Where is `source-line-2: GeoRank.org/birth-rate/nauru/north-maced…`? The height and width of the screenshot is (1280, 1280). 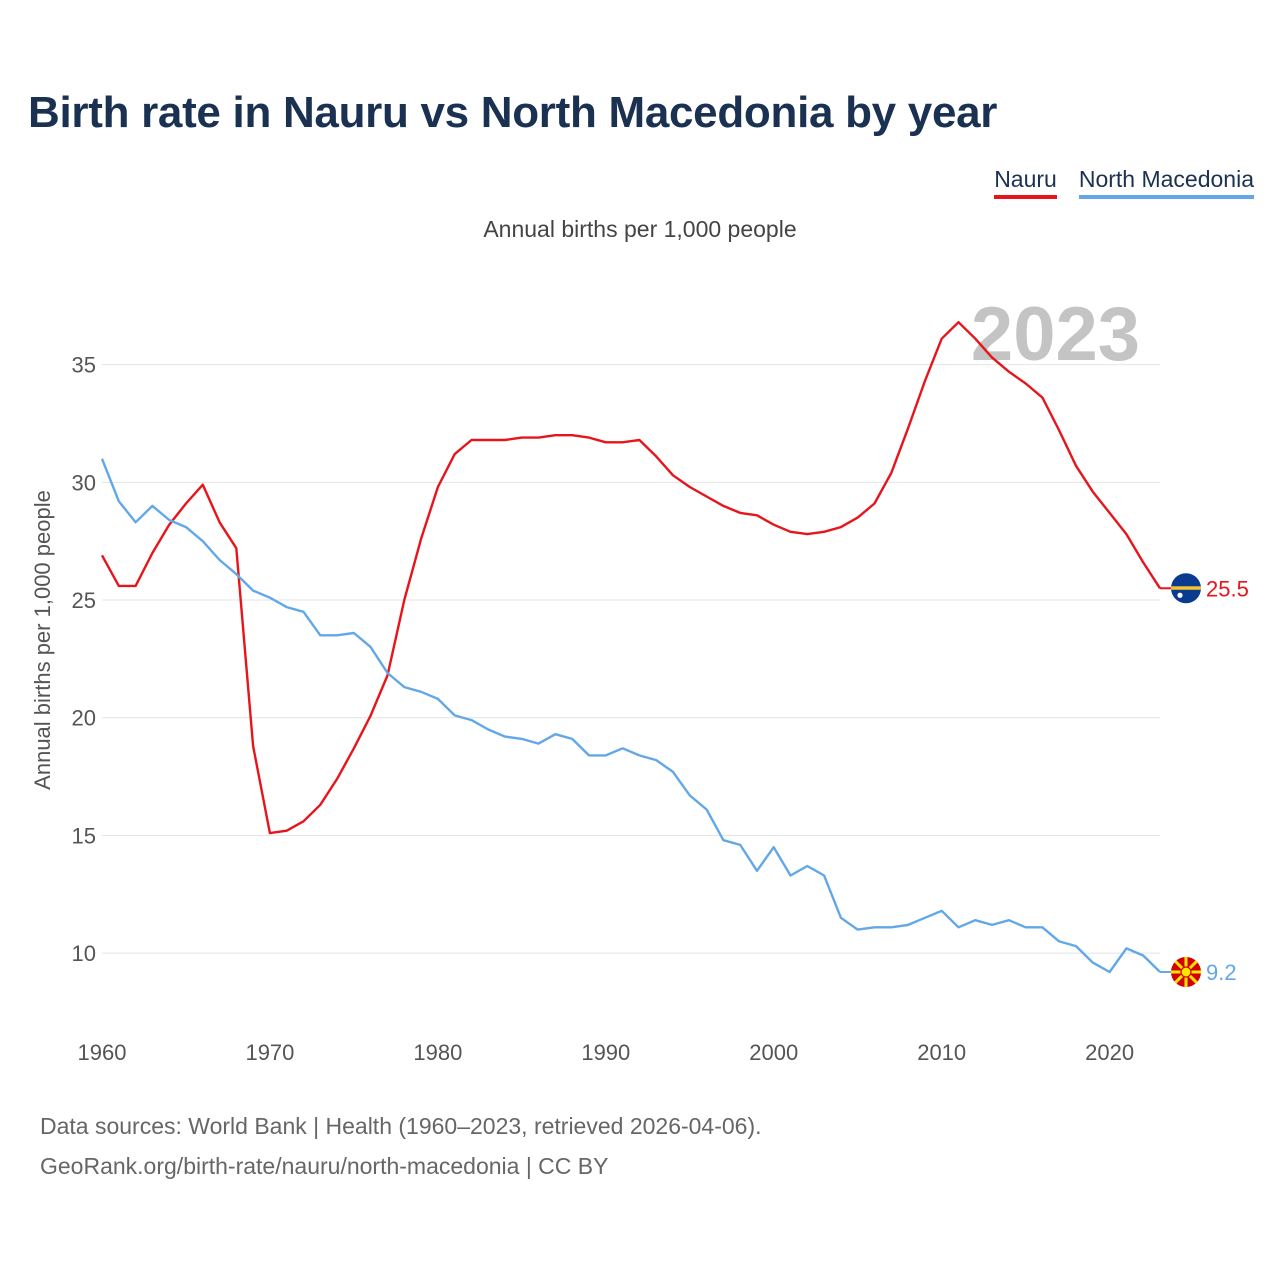 source-line-2: GeoRank.org/birth-rate/nauru/north-maced… is located at coordinates (324, 1166).